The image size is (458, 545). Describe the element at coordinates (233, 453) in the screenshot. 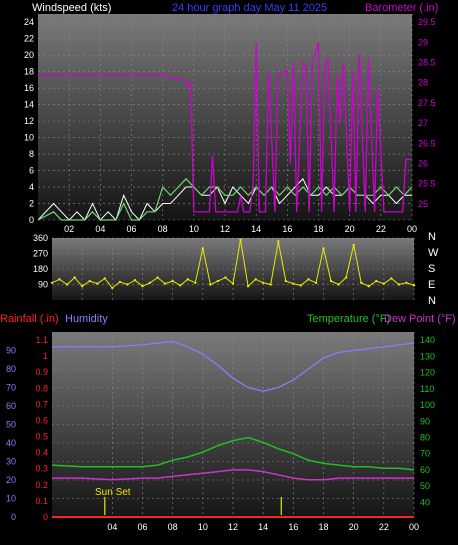

I see `temperature-line` at that location.